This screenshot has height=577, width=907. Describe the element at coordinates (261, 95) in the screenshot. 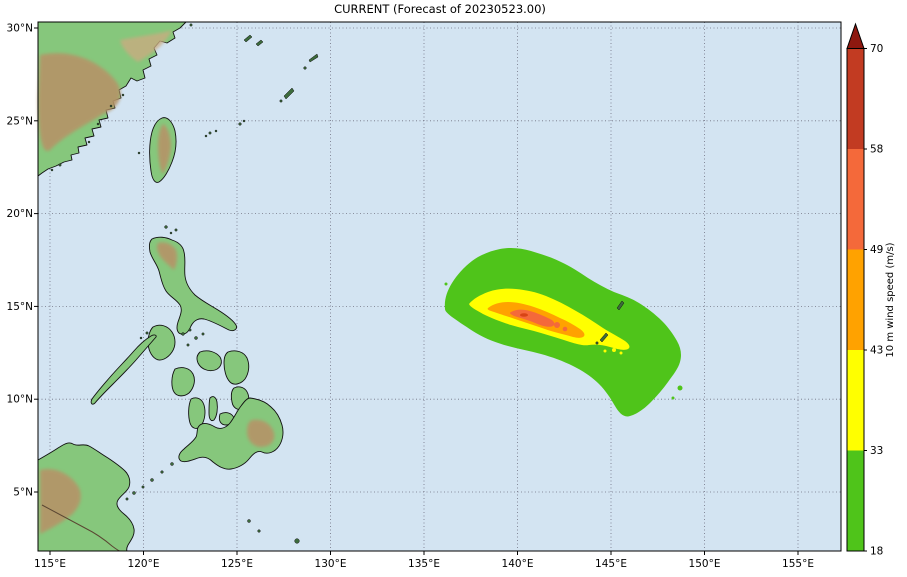

I see `islands-ryukyu` at that location.